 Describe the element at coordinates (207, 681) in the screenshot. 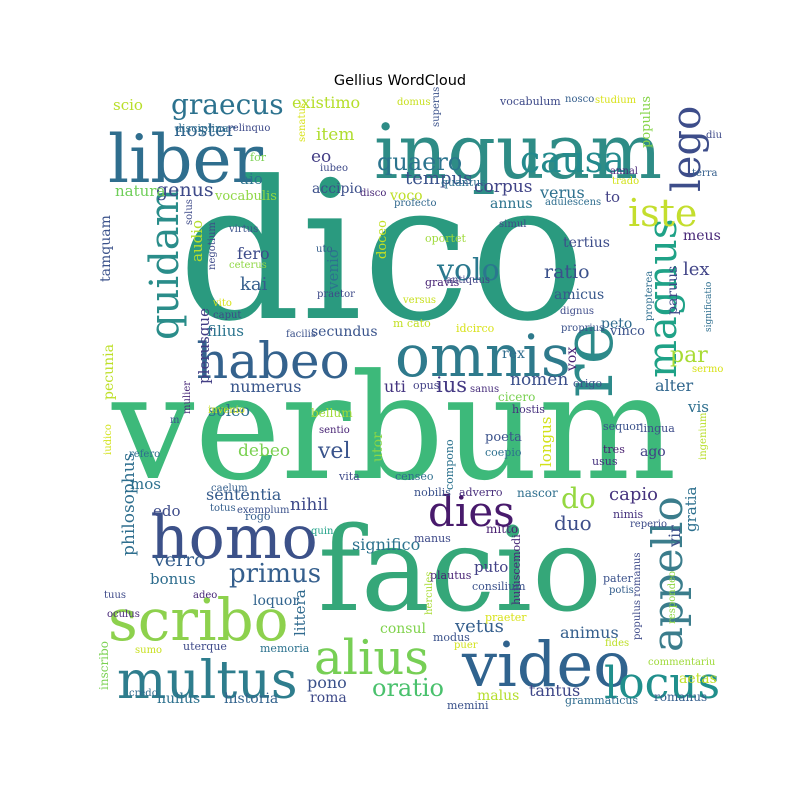

I see `word-multus: multus` at that location.